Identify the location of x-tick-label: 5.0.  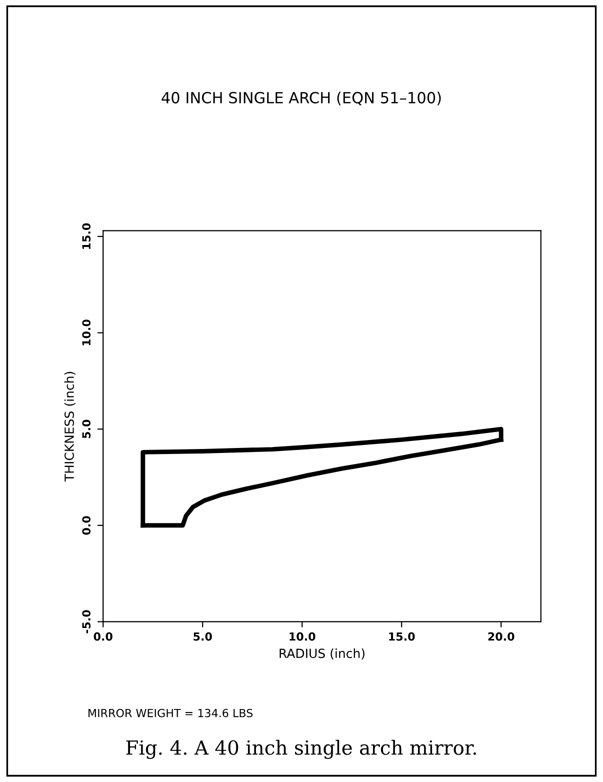
(203, 636).